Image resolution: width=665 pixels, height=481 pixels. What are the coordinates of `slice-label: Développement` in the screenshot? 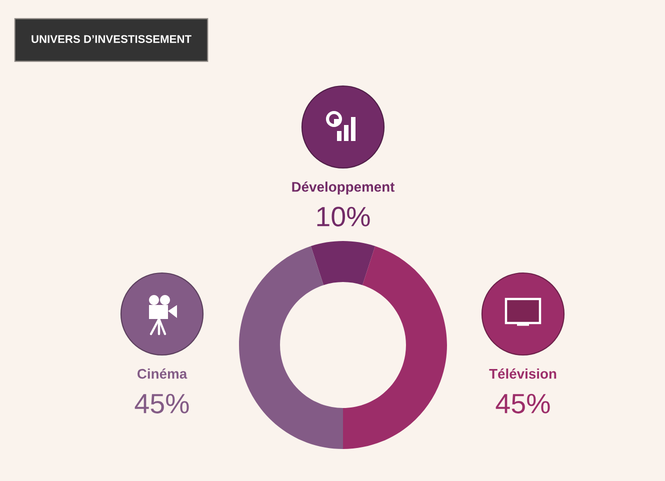 It's located at (343, 188).